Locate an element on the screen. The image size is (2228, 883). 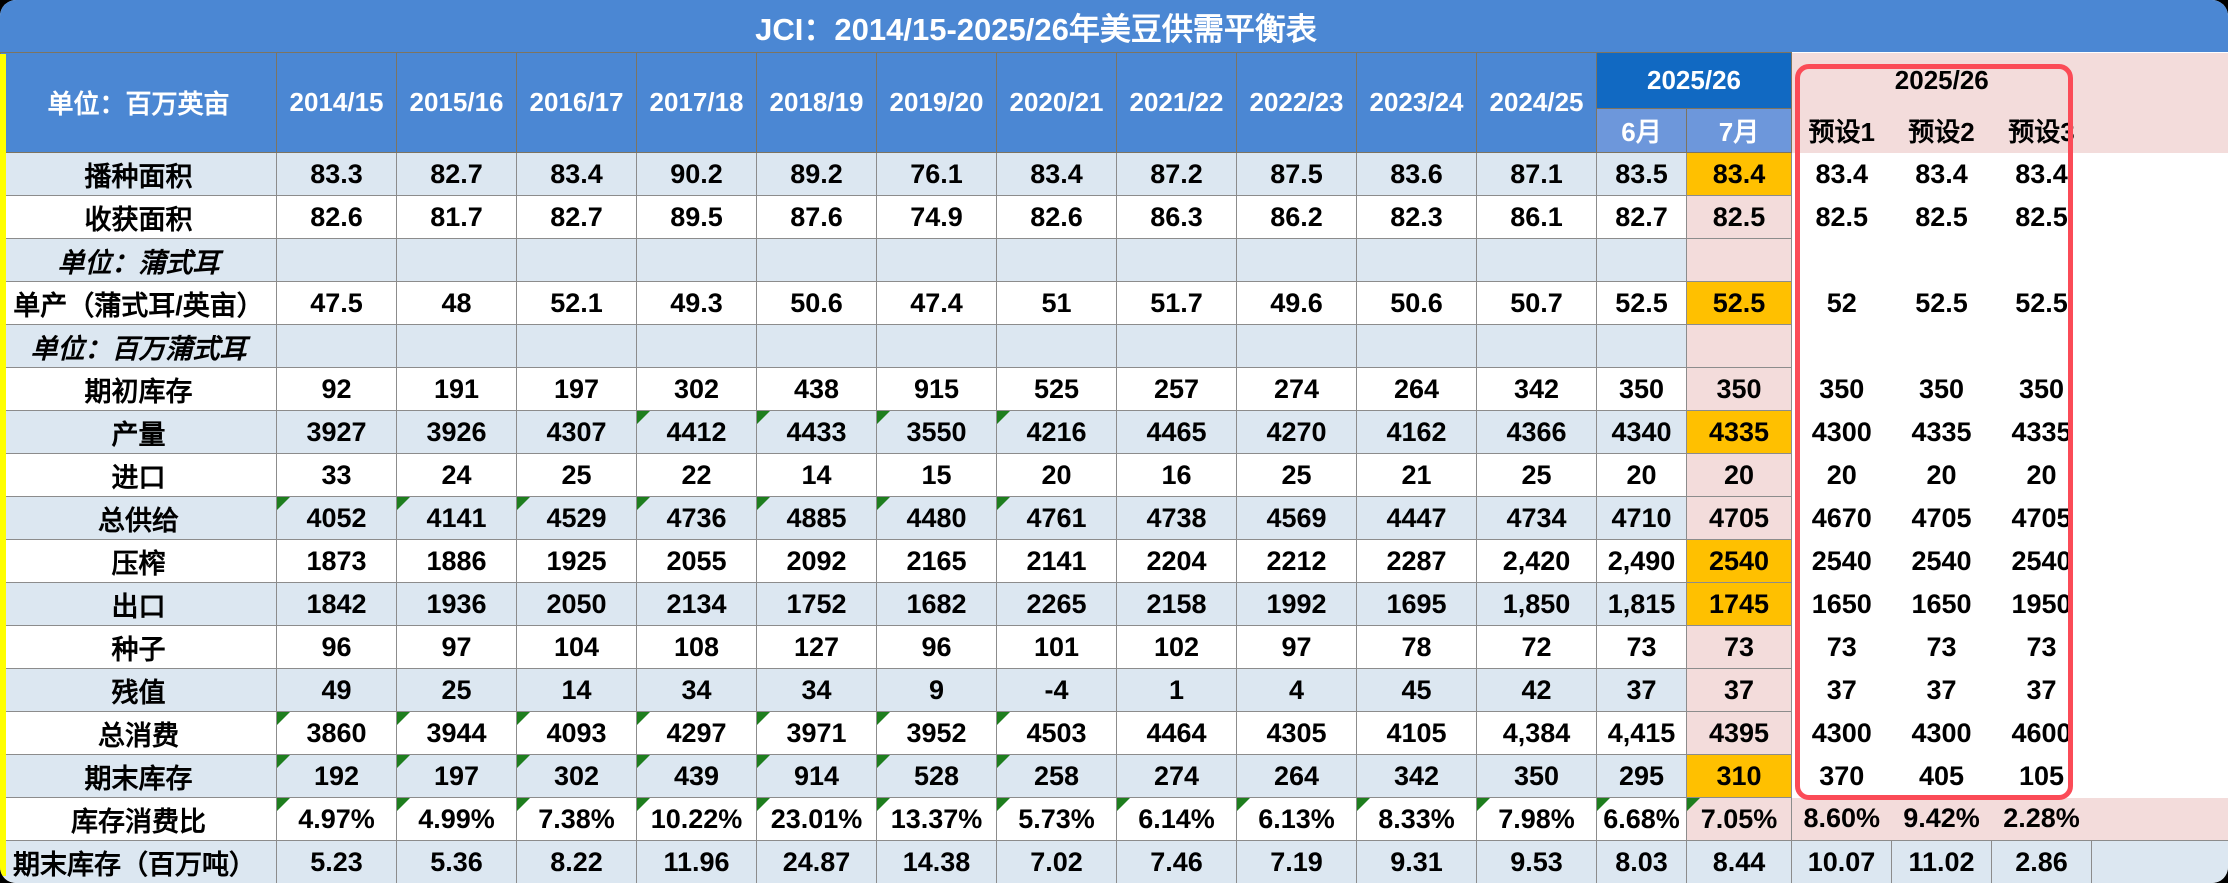
cell-残值-2021/22: 1 is located at coordinates (1176, 690).